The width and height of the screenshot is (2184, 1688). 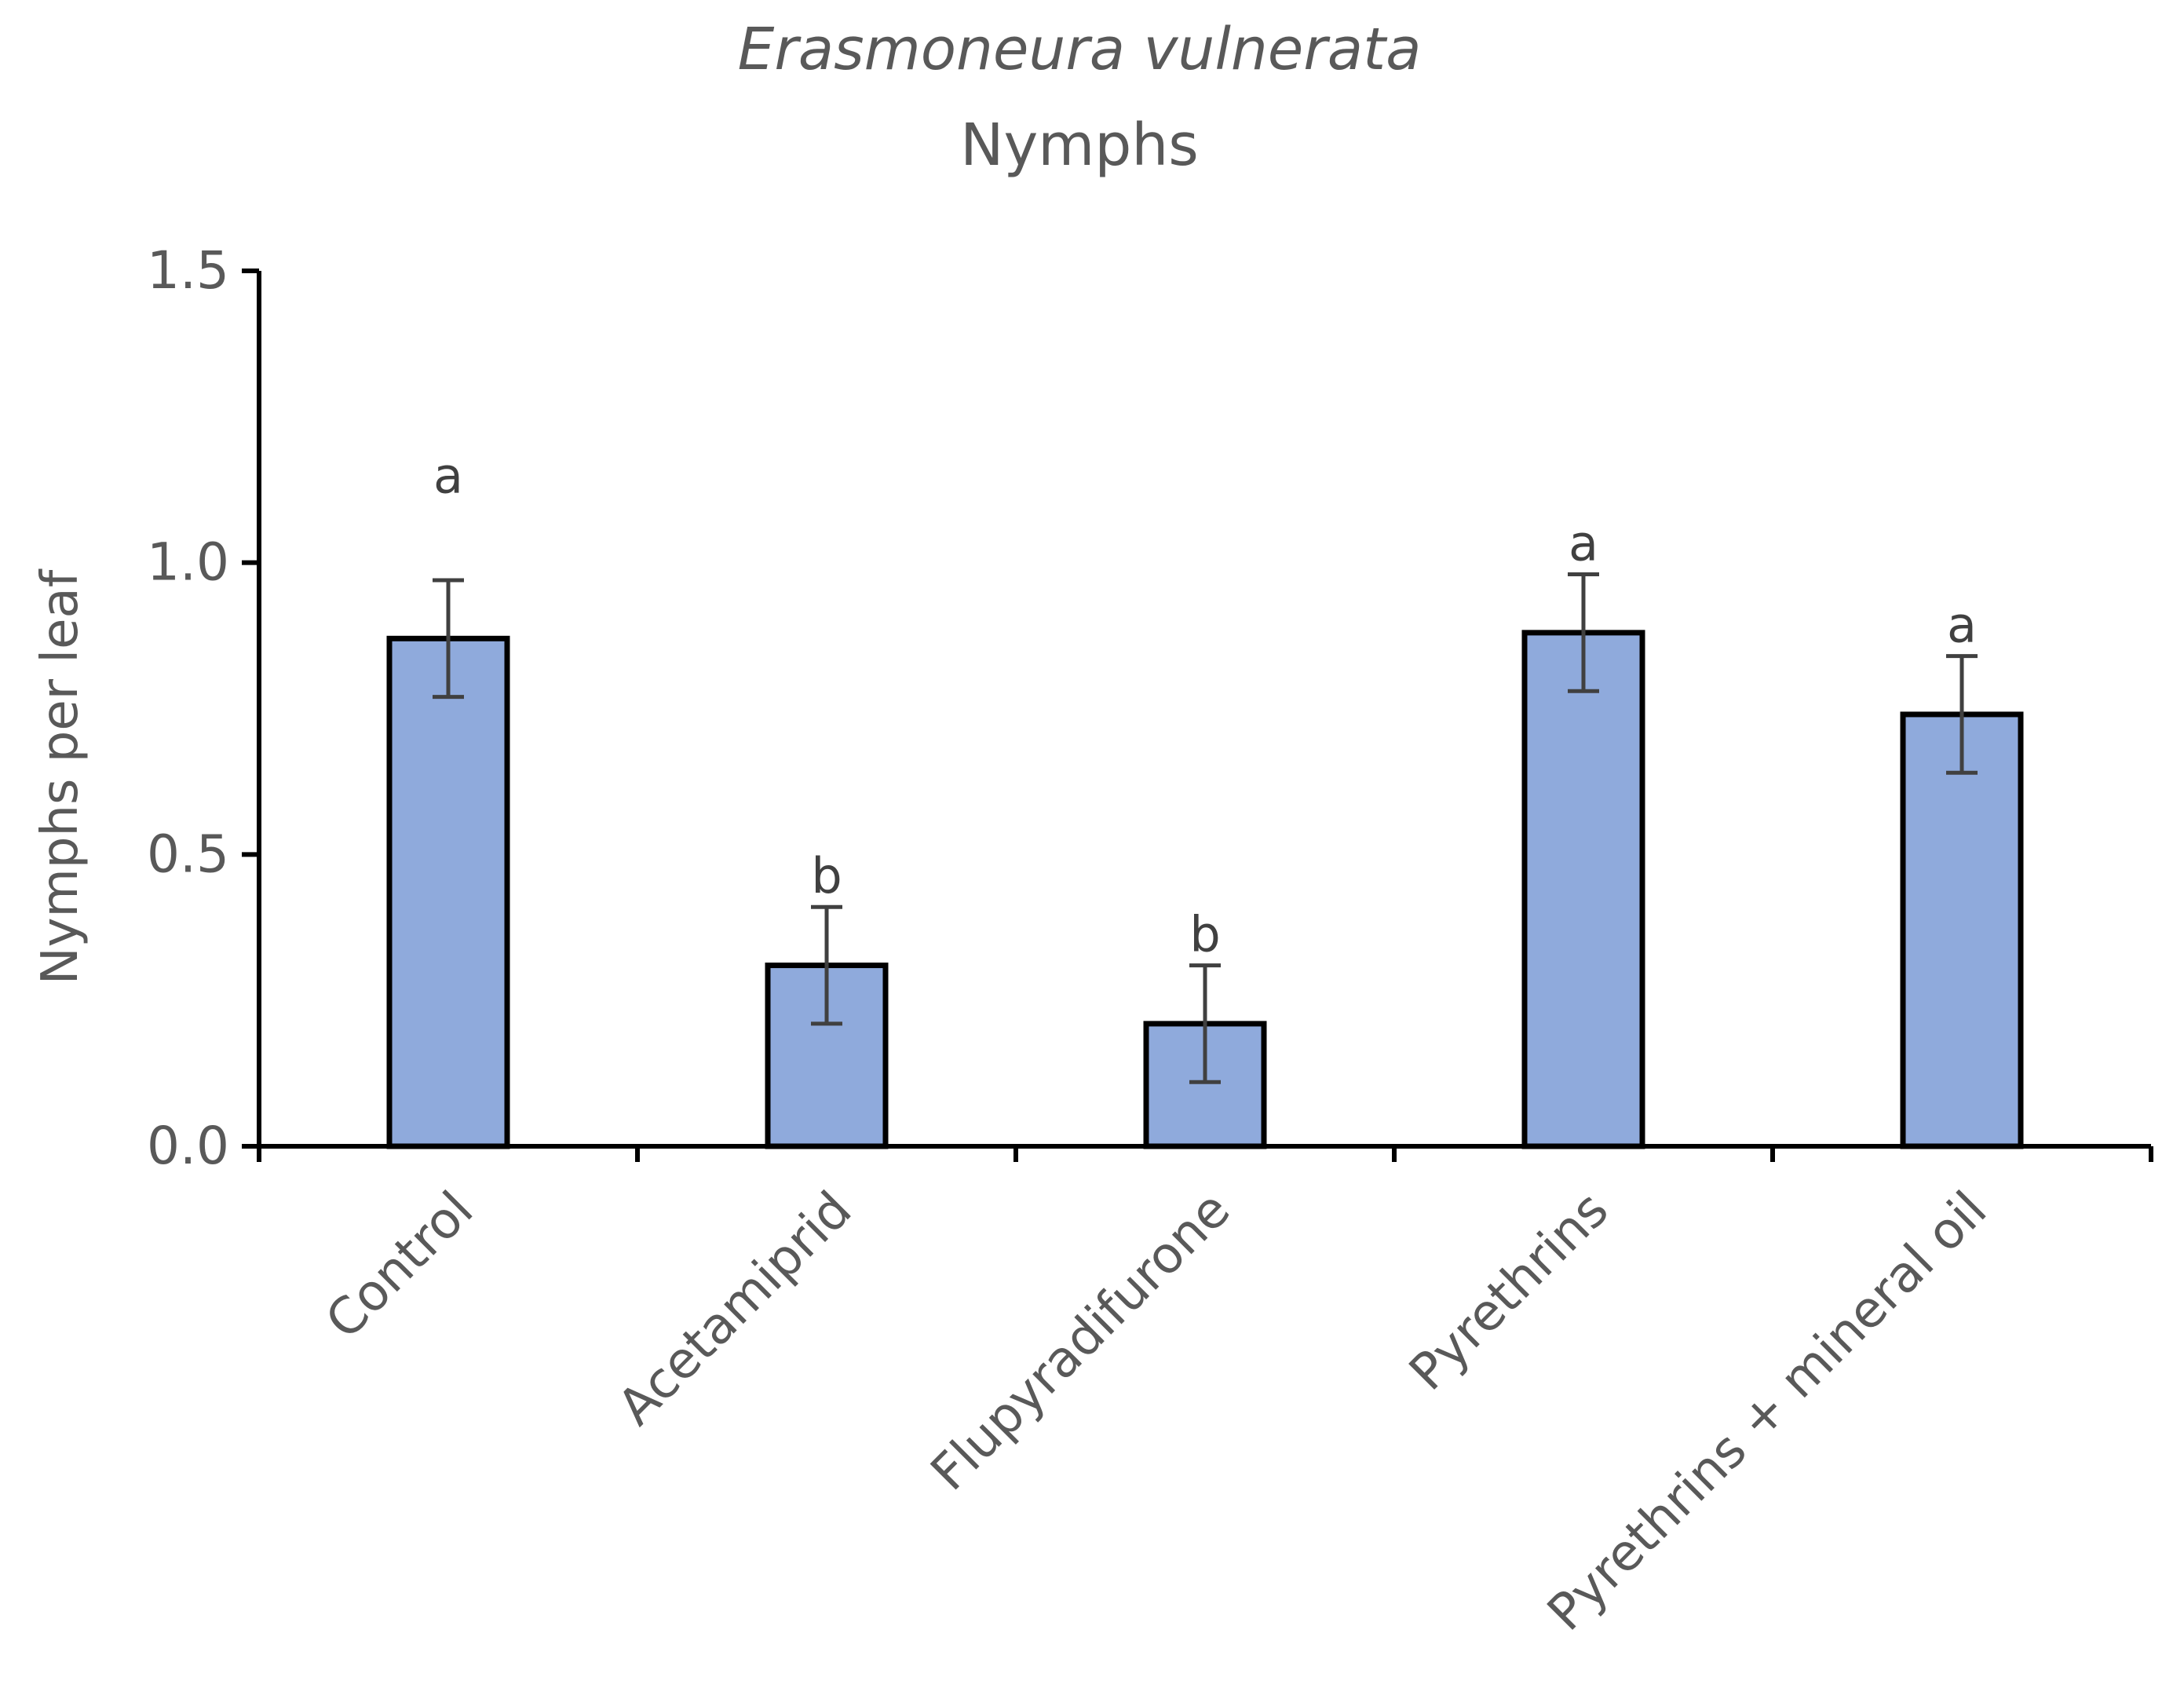 What do you see at coordinates (1080, 1341) in the screenshot?
I see `x-tick-label: Flupyradifurone` at bounding box center [1080, 1341].